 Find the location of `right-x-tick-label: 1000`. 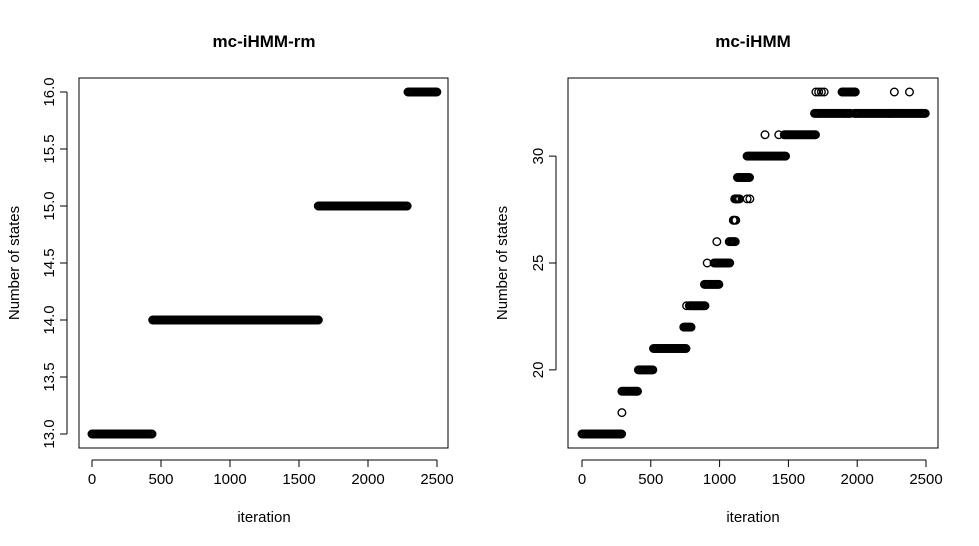

right-x-tick-label: 1000 is located at coordinates (719, 479).